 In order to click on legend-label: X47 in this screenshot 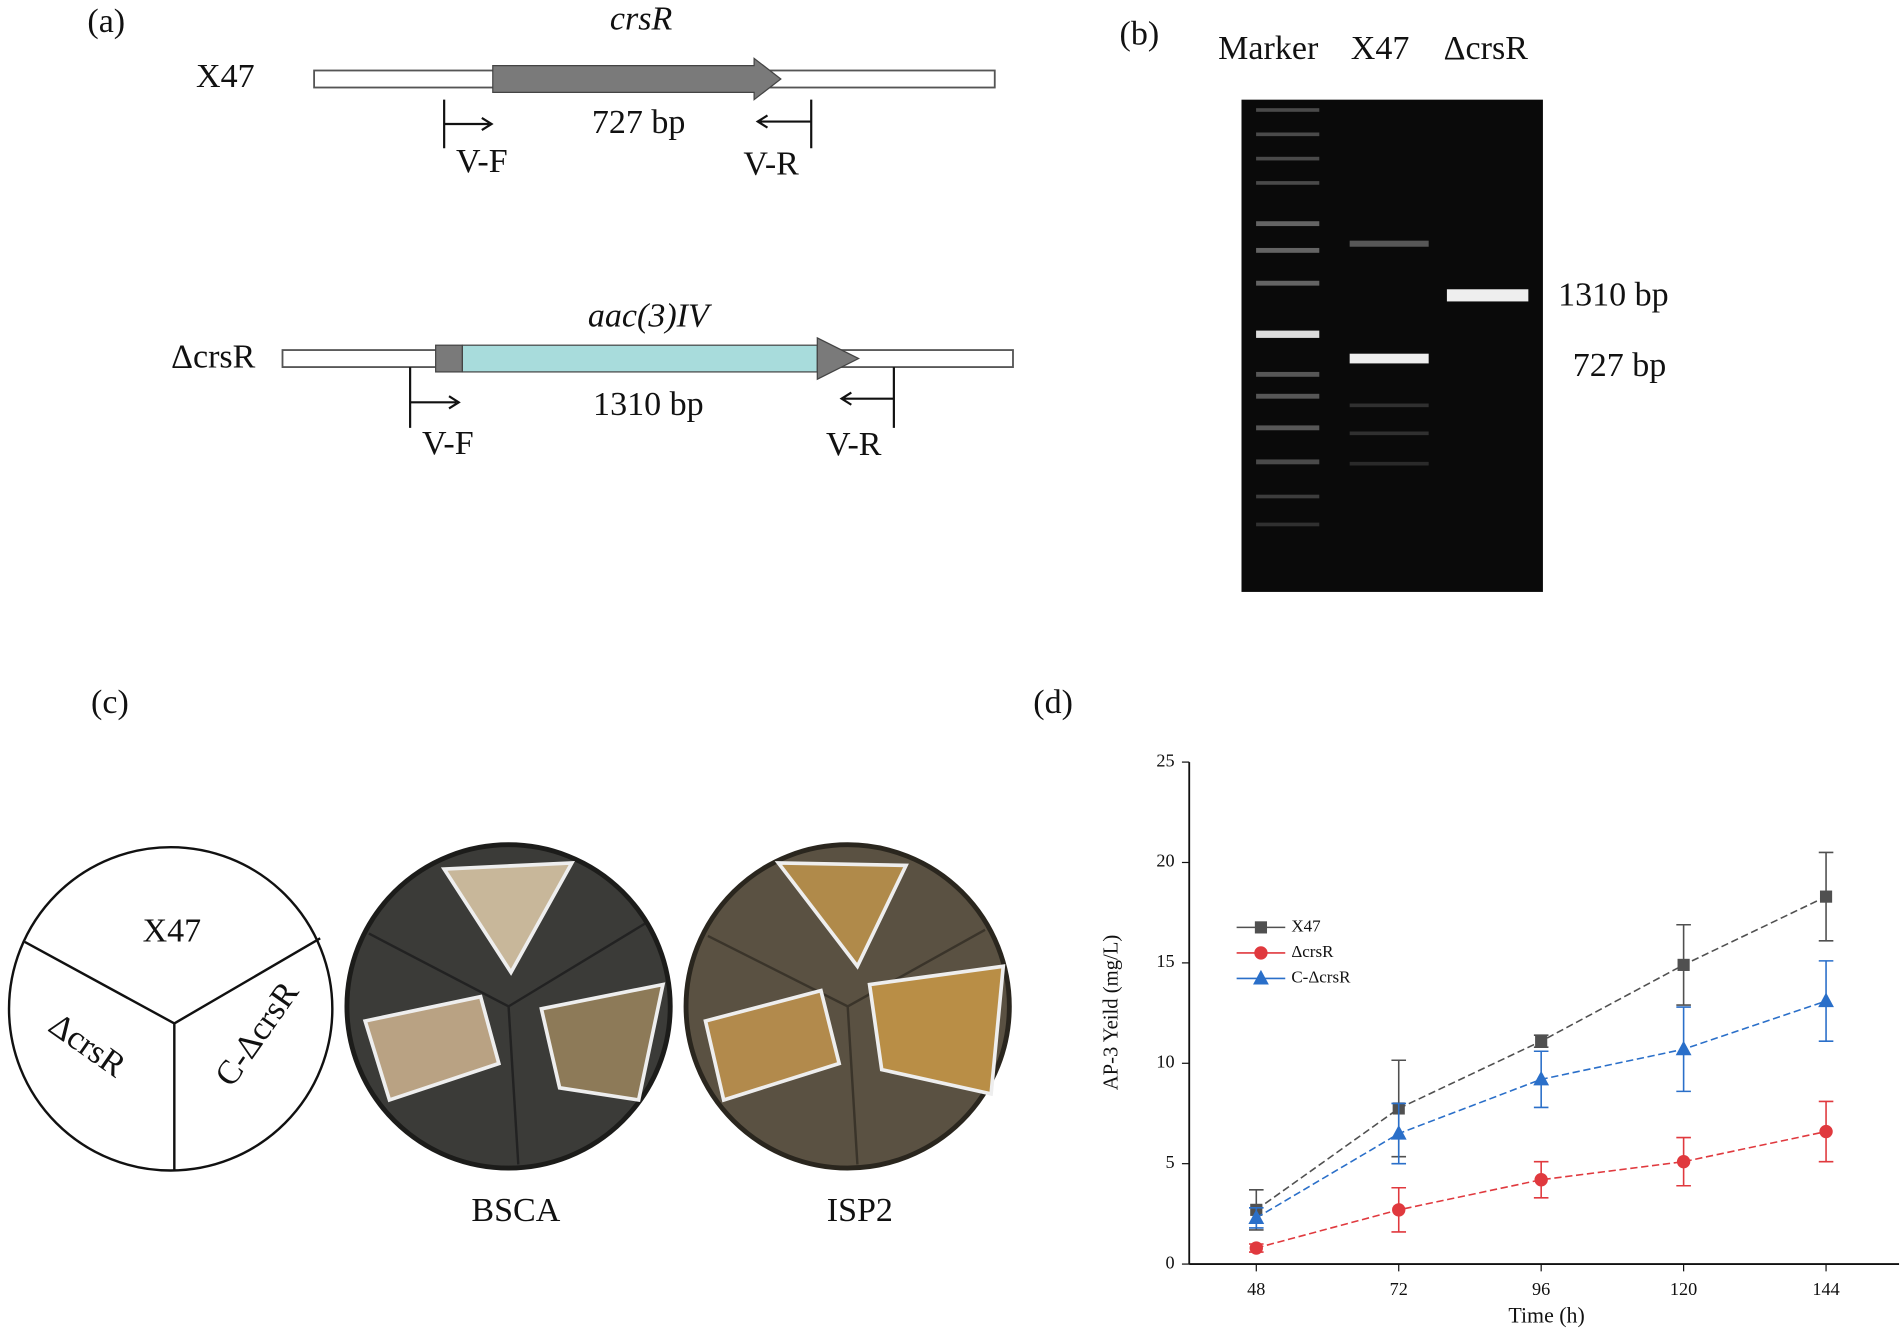, I will do `click(1306, 925)`.